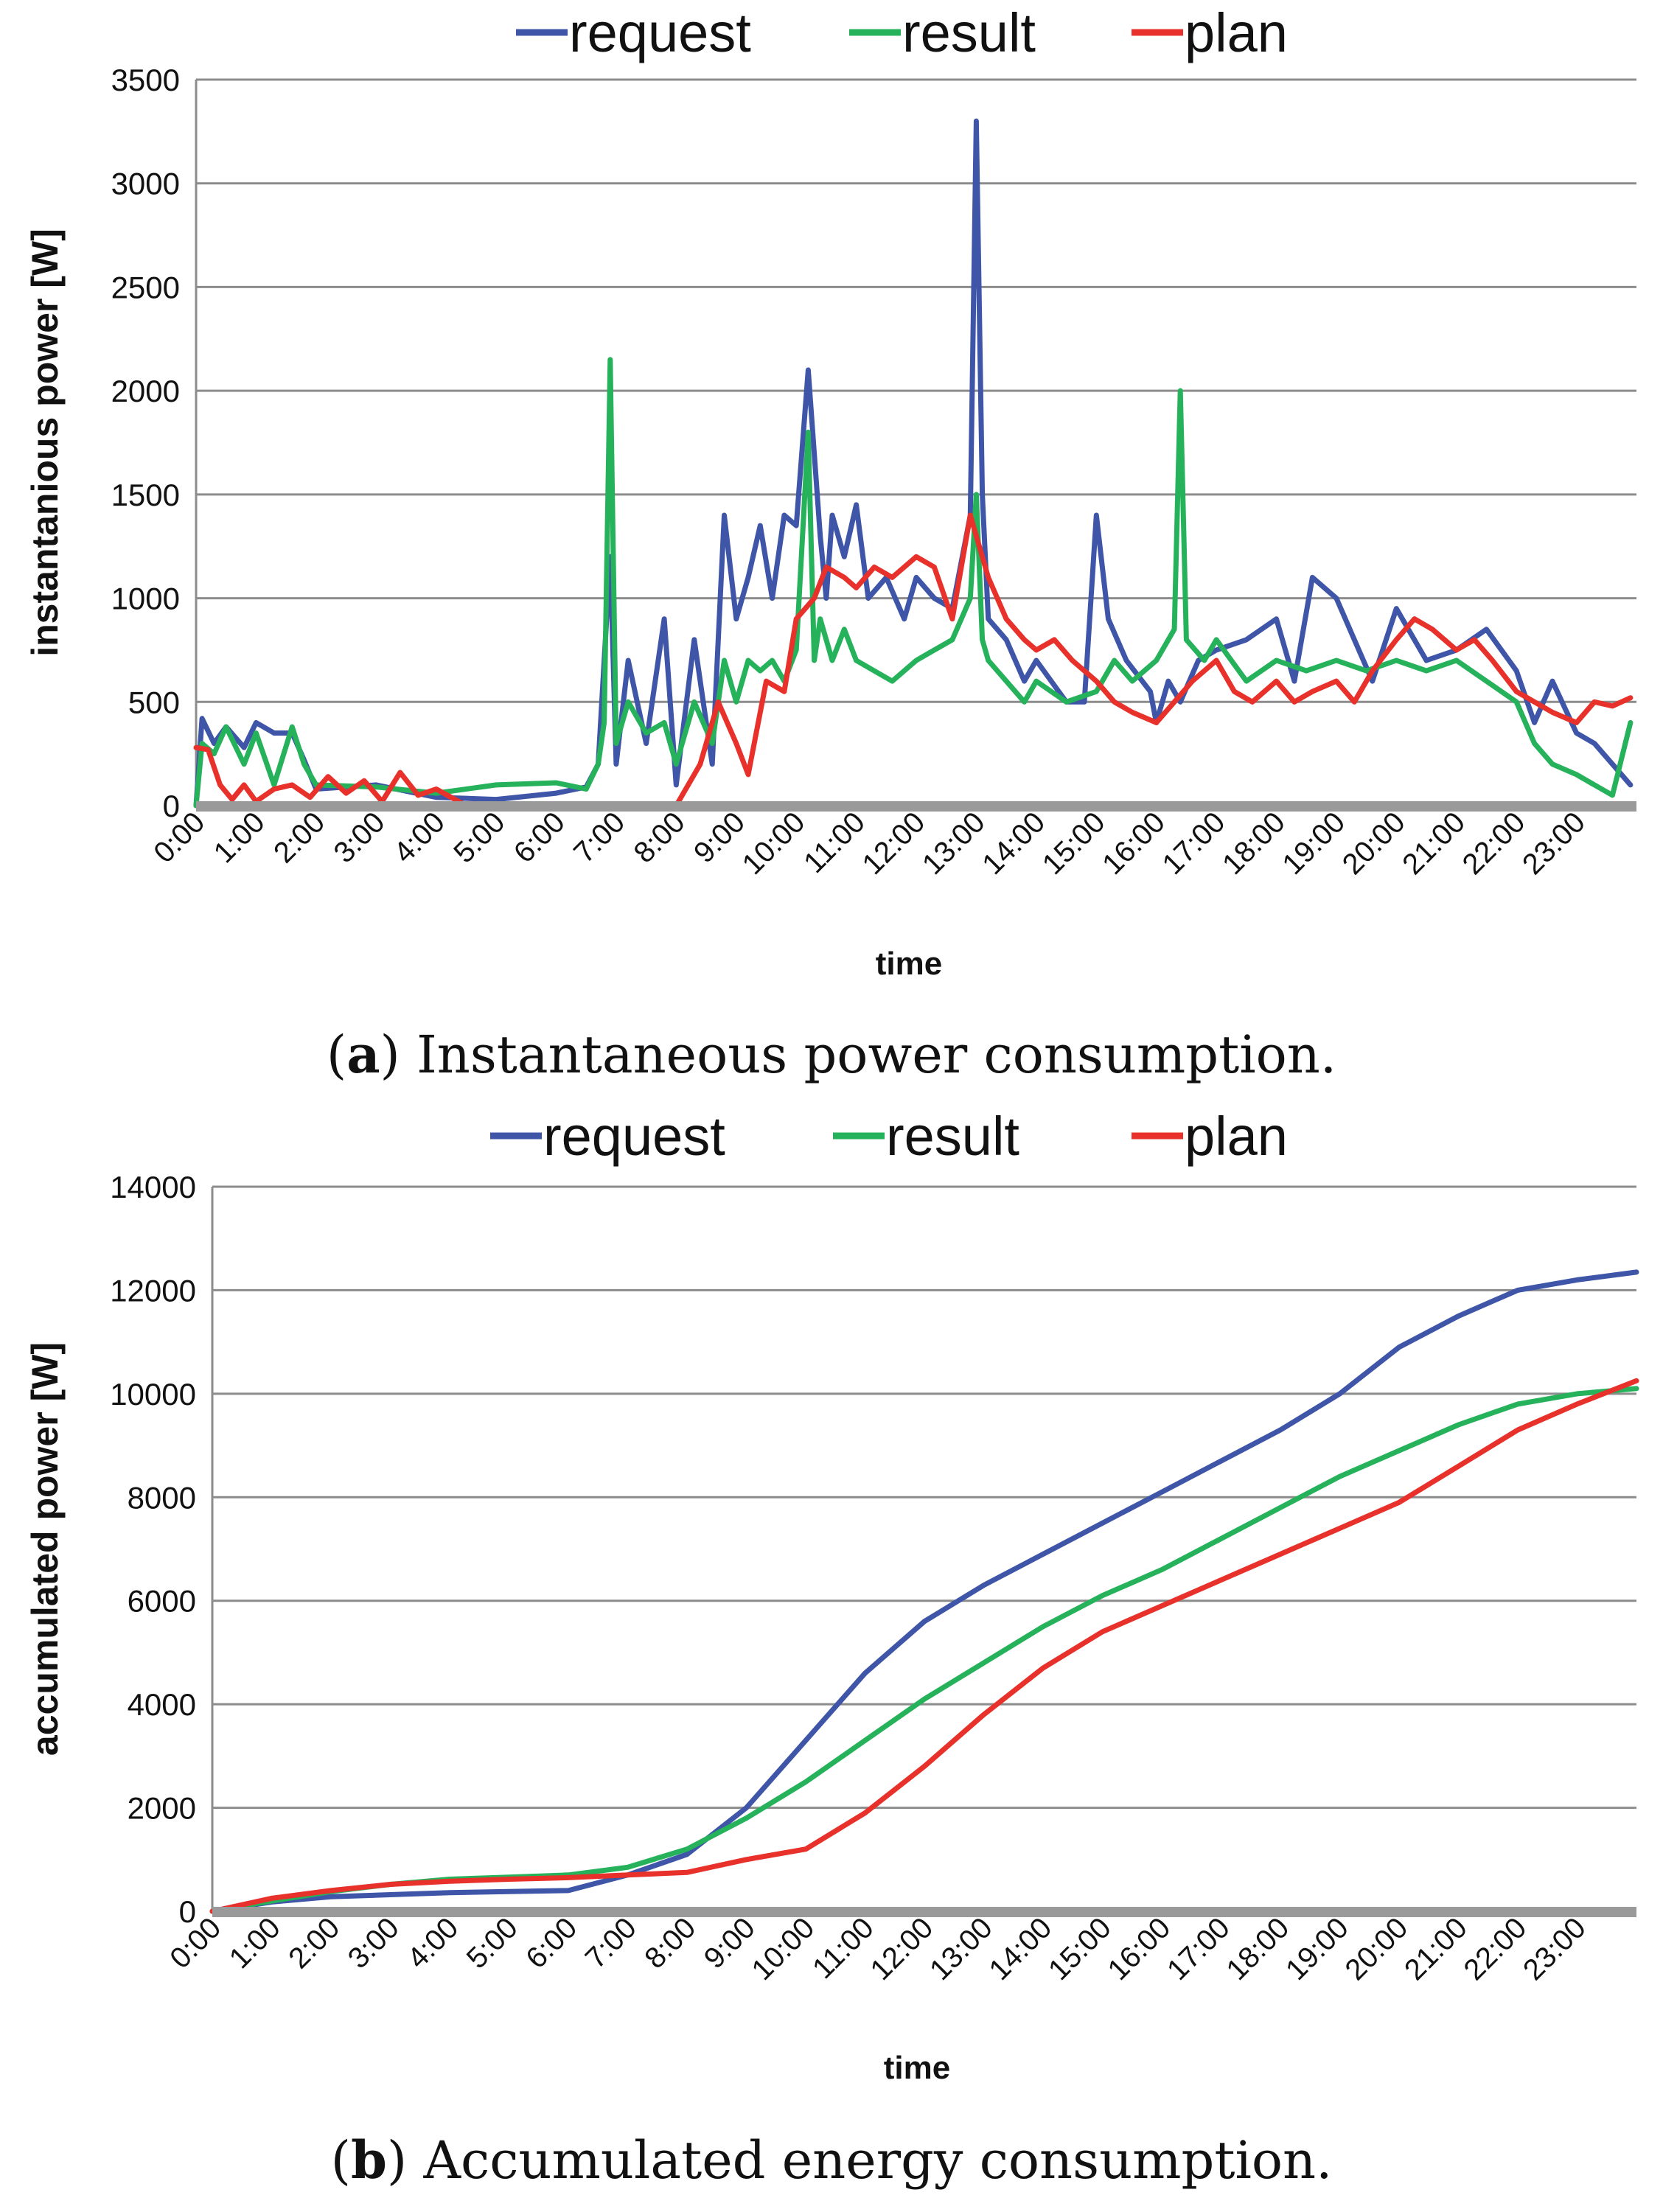 This screenshot has height=2212, width=1663. I want to click on caption-label: a, so click(363, 1054).